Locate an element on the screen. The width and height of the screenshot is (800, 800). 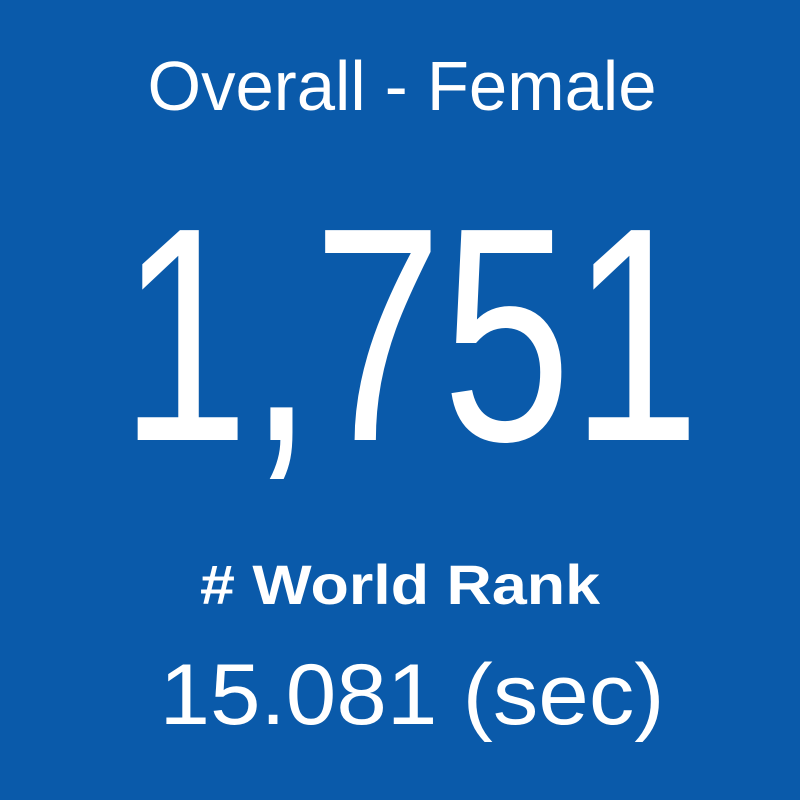
tile-detail: 15.081 (sec) is located at coordinates (412, 695).